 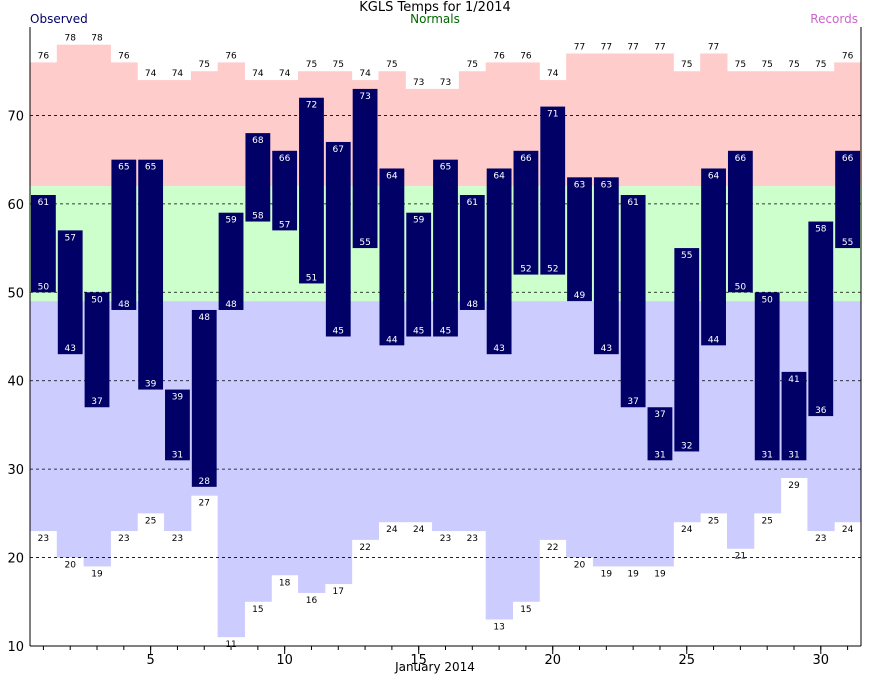 What do you see at coordinates (821, 230) in the screenshot?
I see `observed-high-label: 58` at bounding box center [821, 230].